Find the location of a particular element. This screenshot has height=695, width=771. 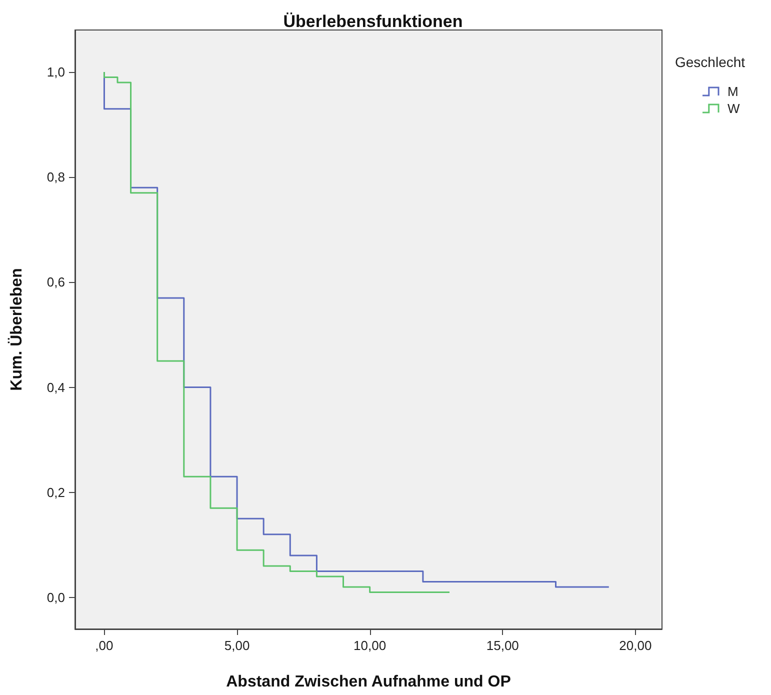

legend-title: Geschlecht is located at coordinates (710, 62).